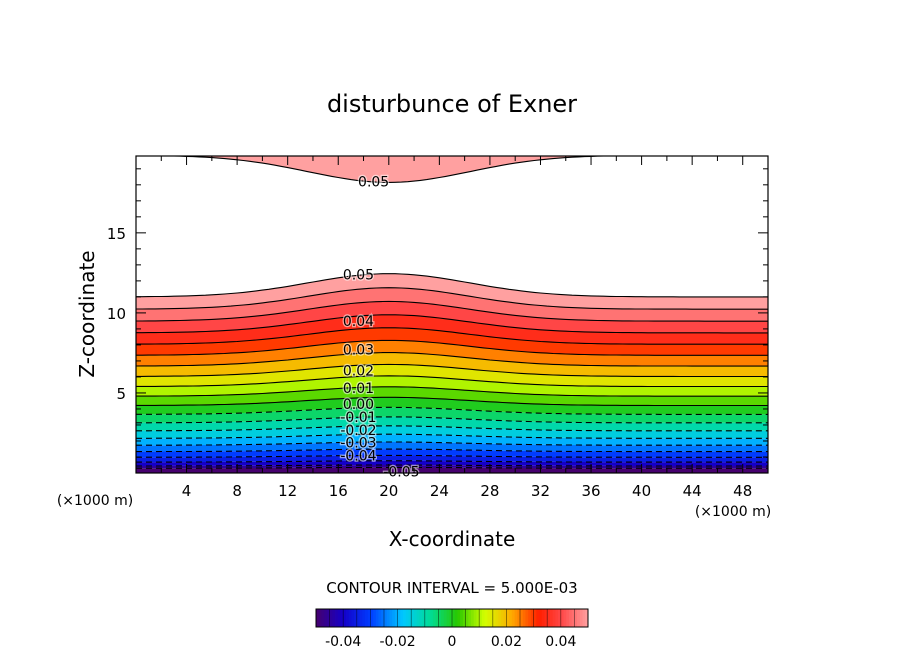 Image resolution: width=904 pixels, height=654 pixels. Describe the element at coordinates (237, 491) in the screenshot. I see `x-tick-label: 8` at that location.